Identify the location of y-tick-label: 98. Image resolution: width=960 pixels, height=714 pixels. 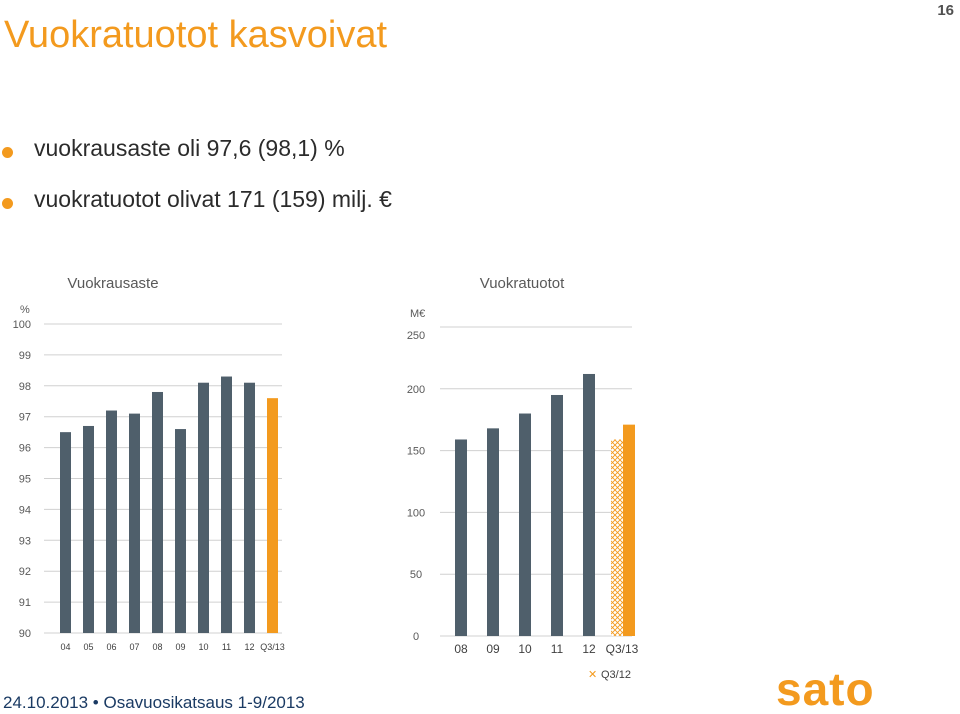
(25, 387).